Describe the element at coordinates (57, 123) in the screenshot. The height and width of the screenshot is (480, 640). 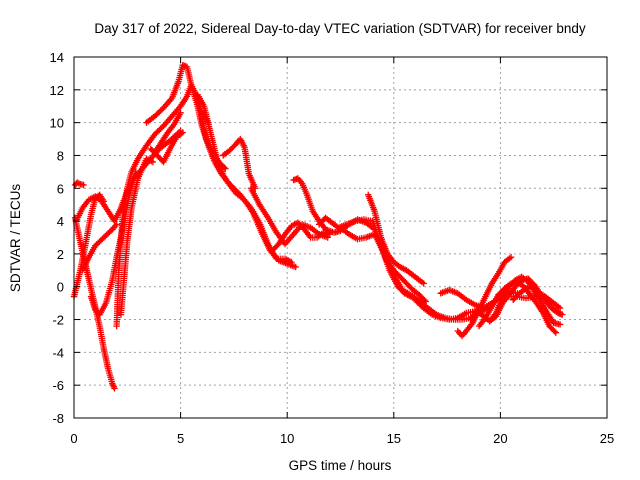
I see `y-tick-label: 10` at that location.